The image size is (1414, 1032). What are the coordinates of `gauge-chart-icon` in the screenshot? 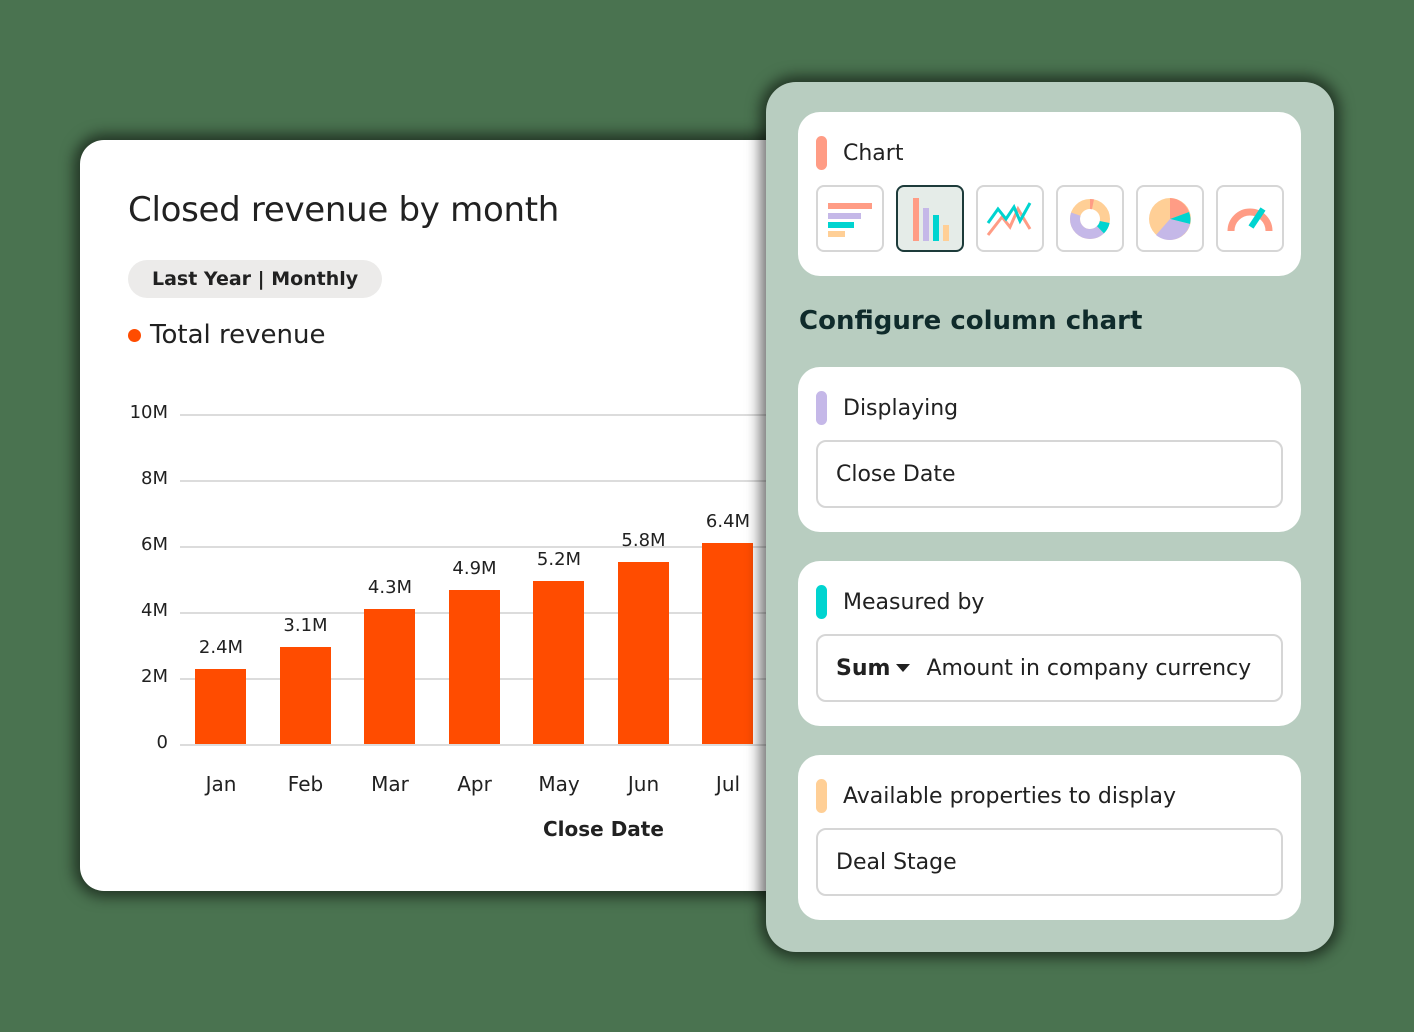 It's located at (1250, 218).